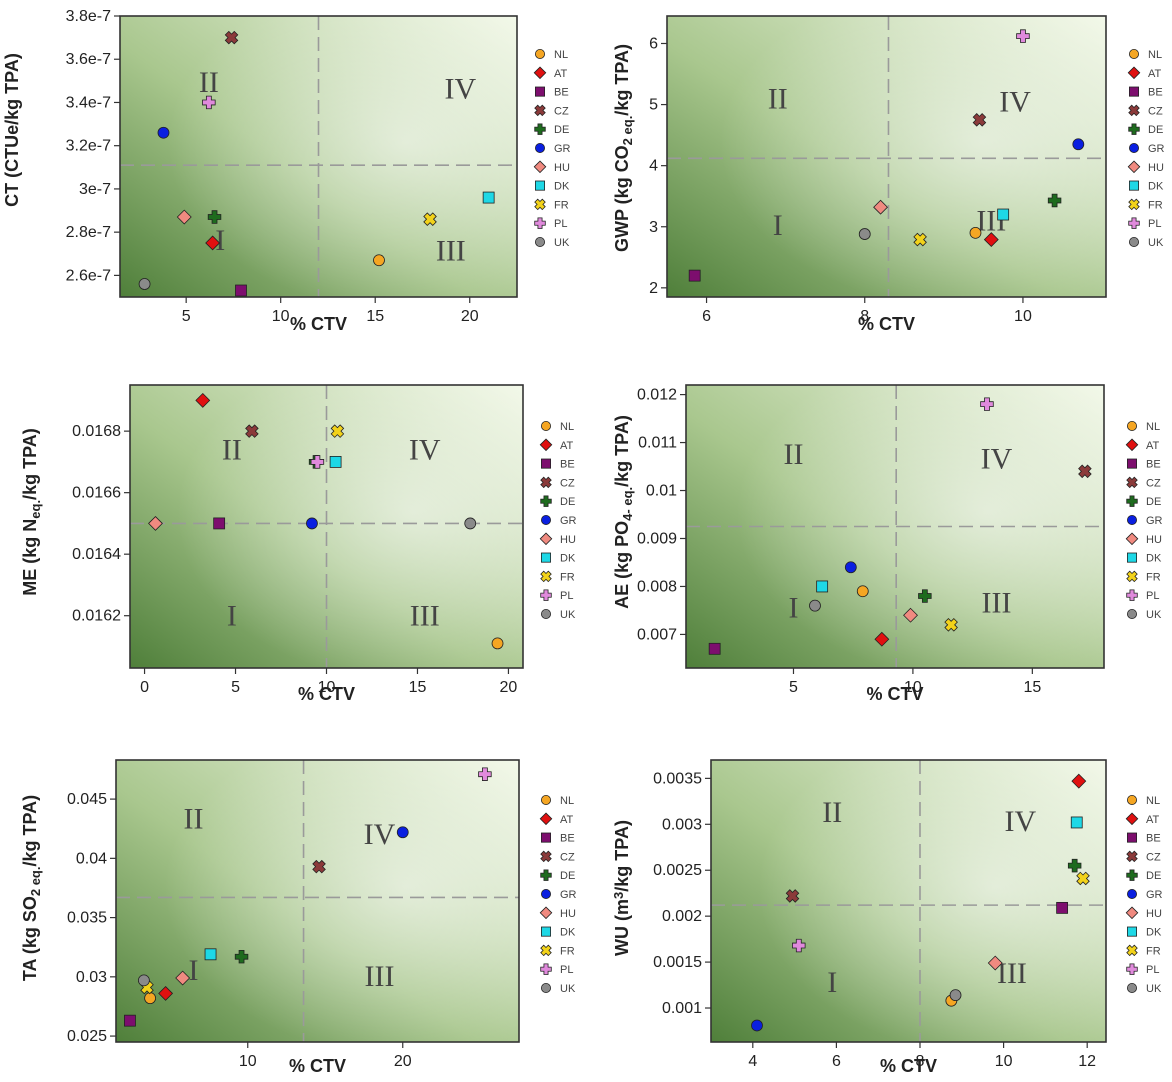 The height and width of the screenshot is (1082, 1172). I want to click on y-tick-label: 0.0168, so click(96, 431).